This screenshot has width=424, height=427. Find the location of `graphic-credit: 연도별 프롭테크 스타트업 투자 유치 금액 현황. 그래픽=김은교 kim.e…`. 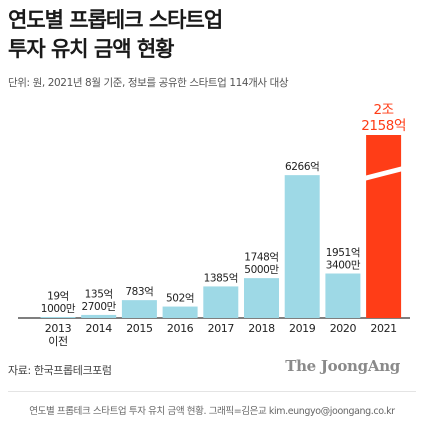

graphic-credit: 연도별 프롭테크 스타트업 투자 유치 금액 현황. 그래픽=김은교 kim.e… is located at coordinates (212, 411).